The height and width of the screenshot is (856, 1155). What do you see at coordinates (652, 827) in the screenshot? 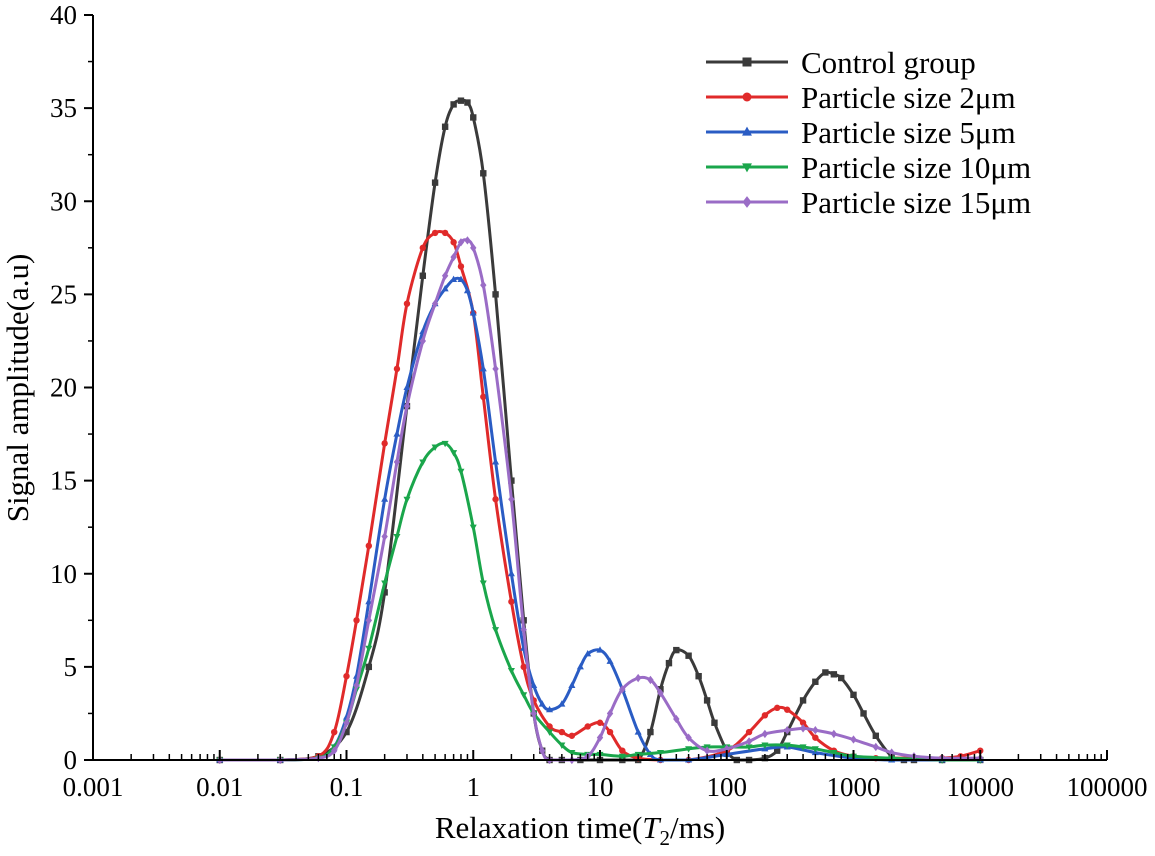
I see `x-axis-title-variable: T` at bounding box center [652, 827].